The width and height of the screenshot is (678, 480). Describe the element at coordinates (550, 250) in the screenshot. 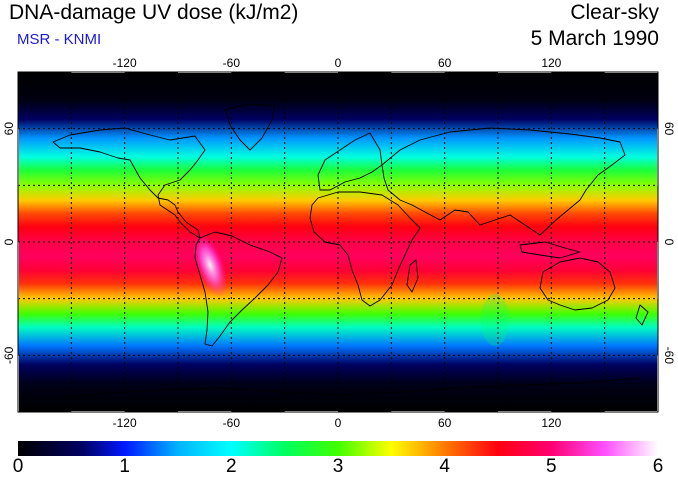

I see `indonesia-coast` at that location.